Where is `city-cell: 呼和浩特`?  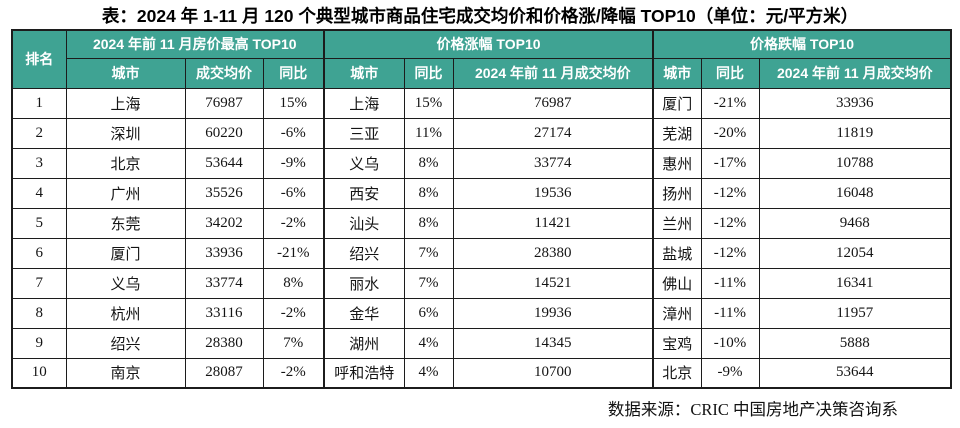 city-cell: 呼和浩特 is located at coordinates (364, 373).